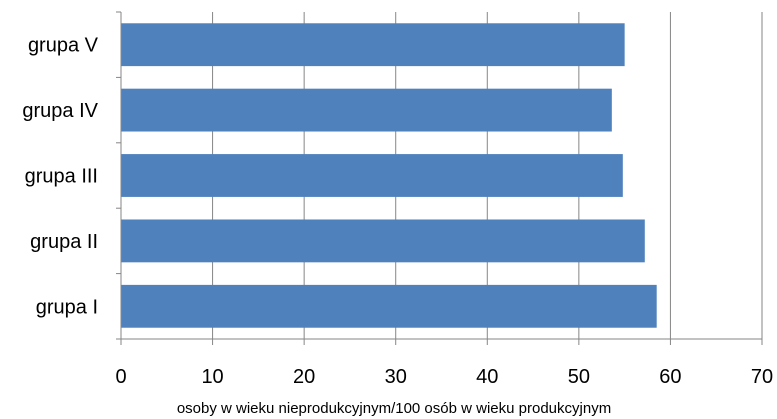 This screenshot has height=419, width=777. Describe the element at coordinates (64, 242) in the screenshot. I see `y-category-label: grupa II` at that location.